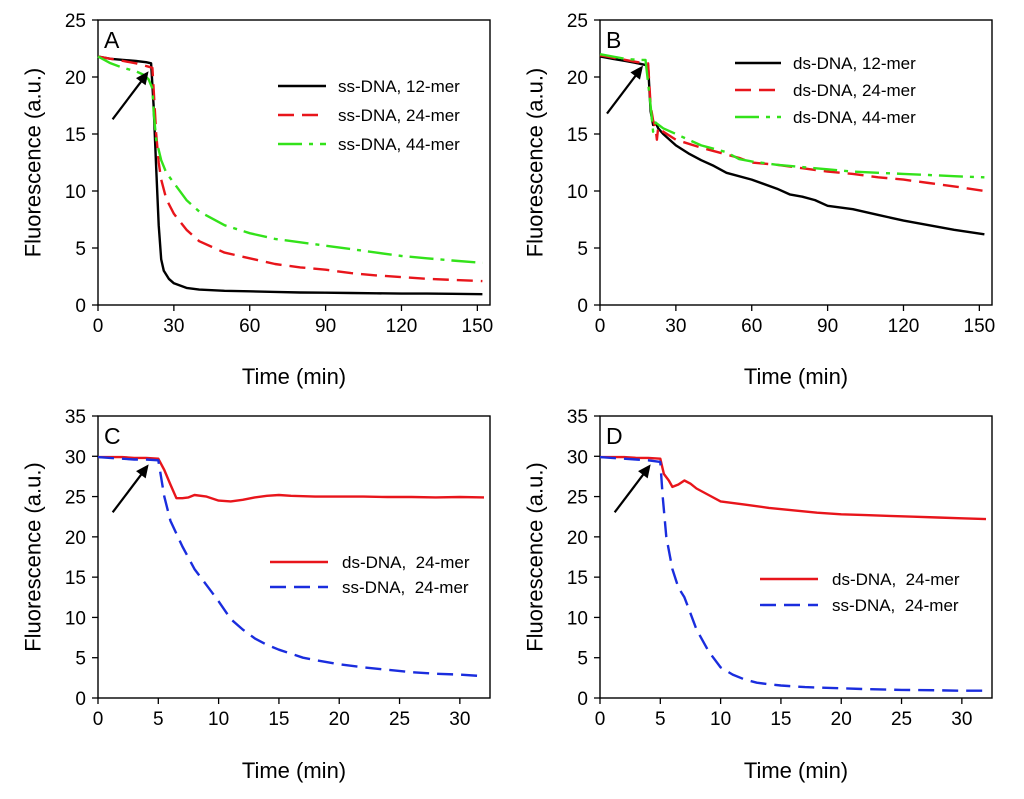 Image resolution: width=1024 pixels, height=799 pixels. I want to click on panel-label: A, so click(112, 40).